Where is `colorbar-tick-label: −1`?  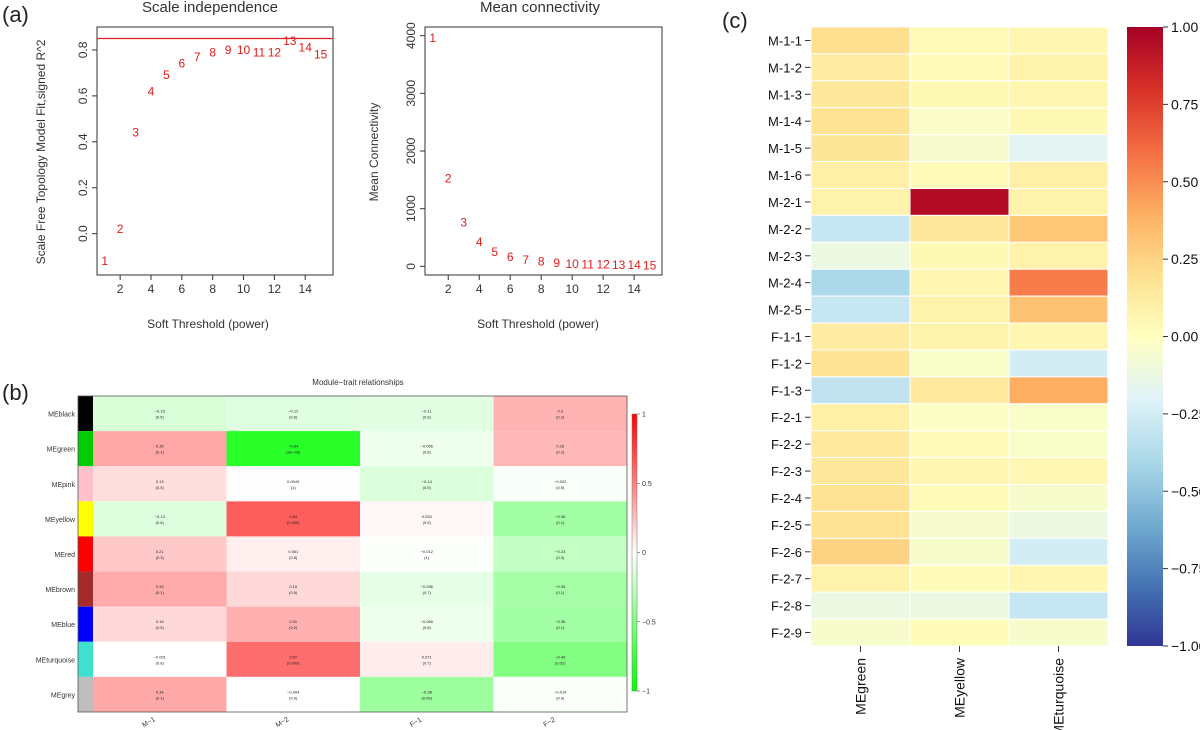
colorbar-tick-label: −1 is located at coordinates (646, 692).